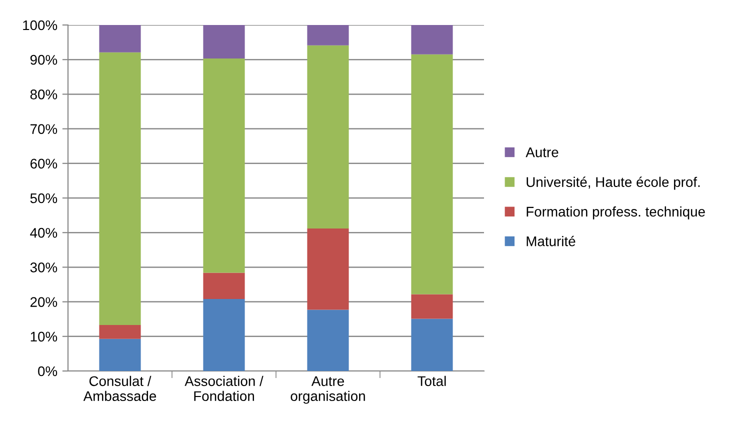 The width and height of the screenshot is (741, 426). I want to click on y-tick-label: 0%, so click(48, 371).